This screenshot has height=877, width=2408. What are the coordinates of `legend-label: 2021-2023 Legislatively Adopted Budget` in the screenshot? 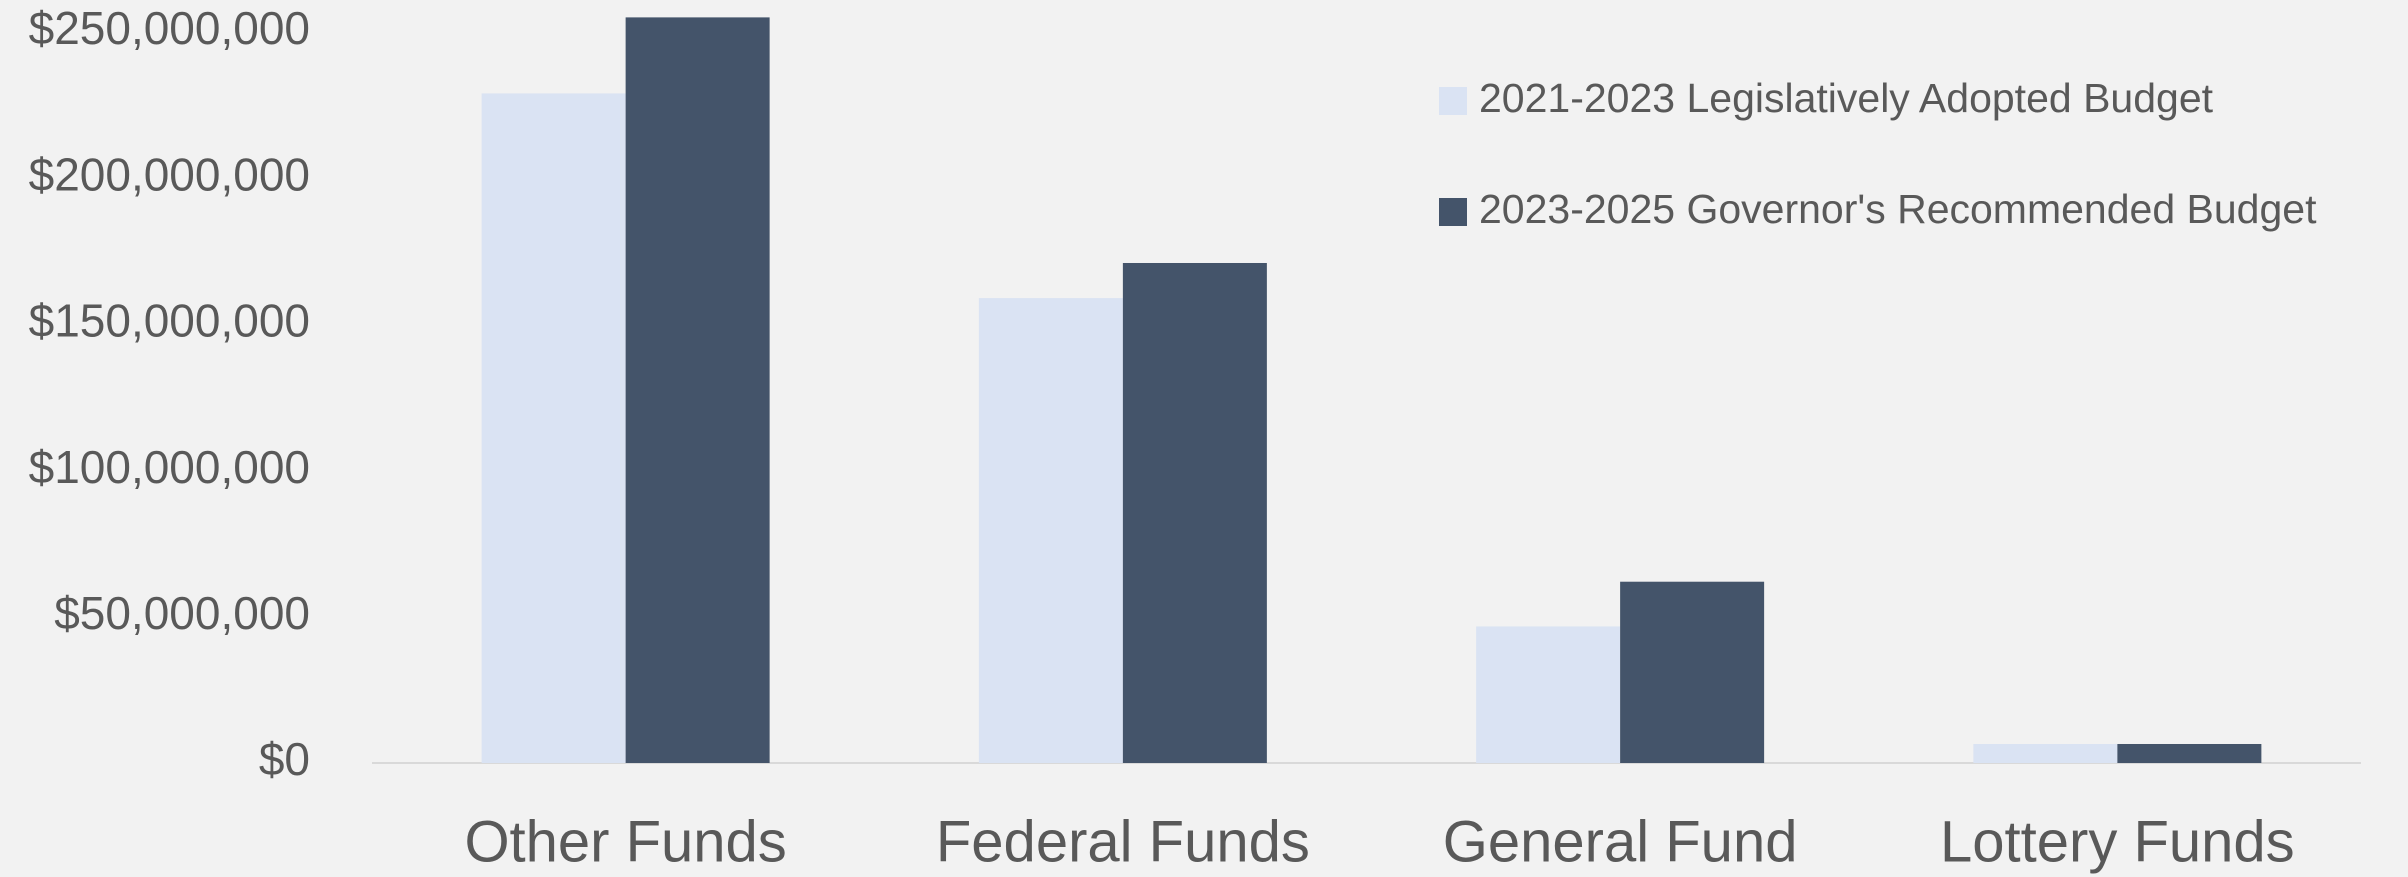 It's located at (1846, 98).